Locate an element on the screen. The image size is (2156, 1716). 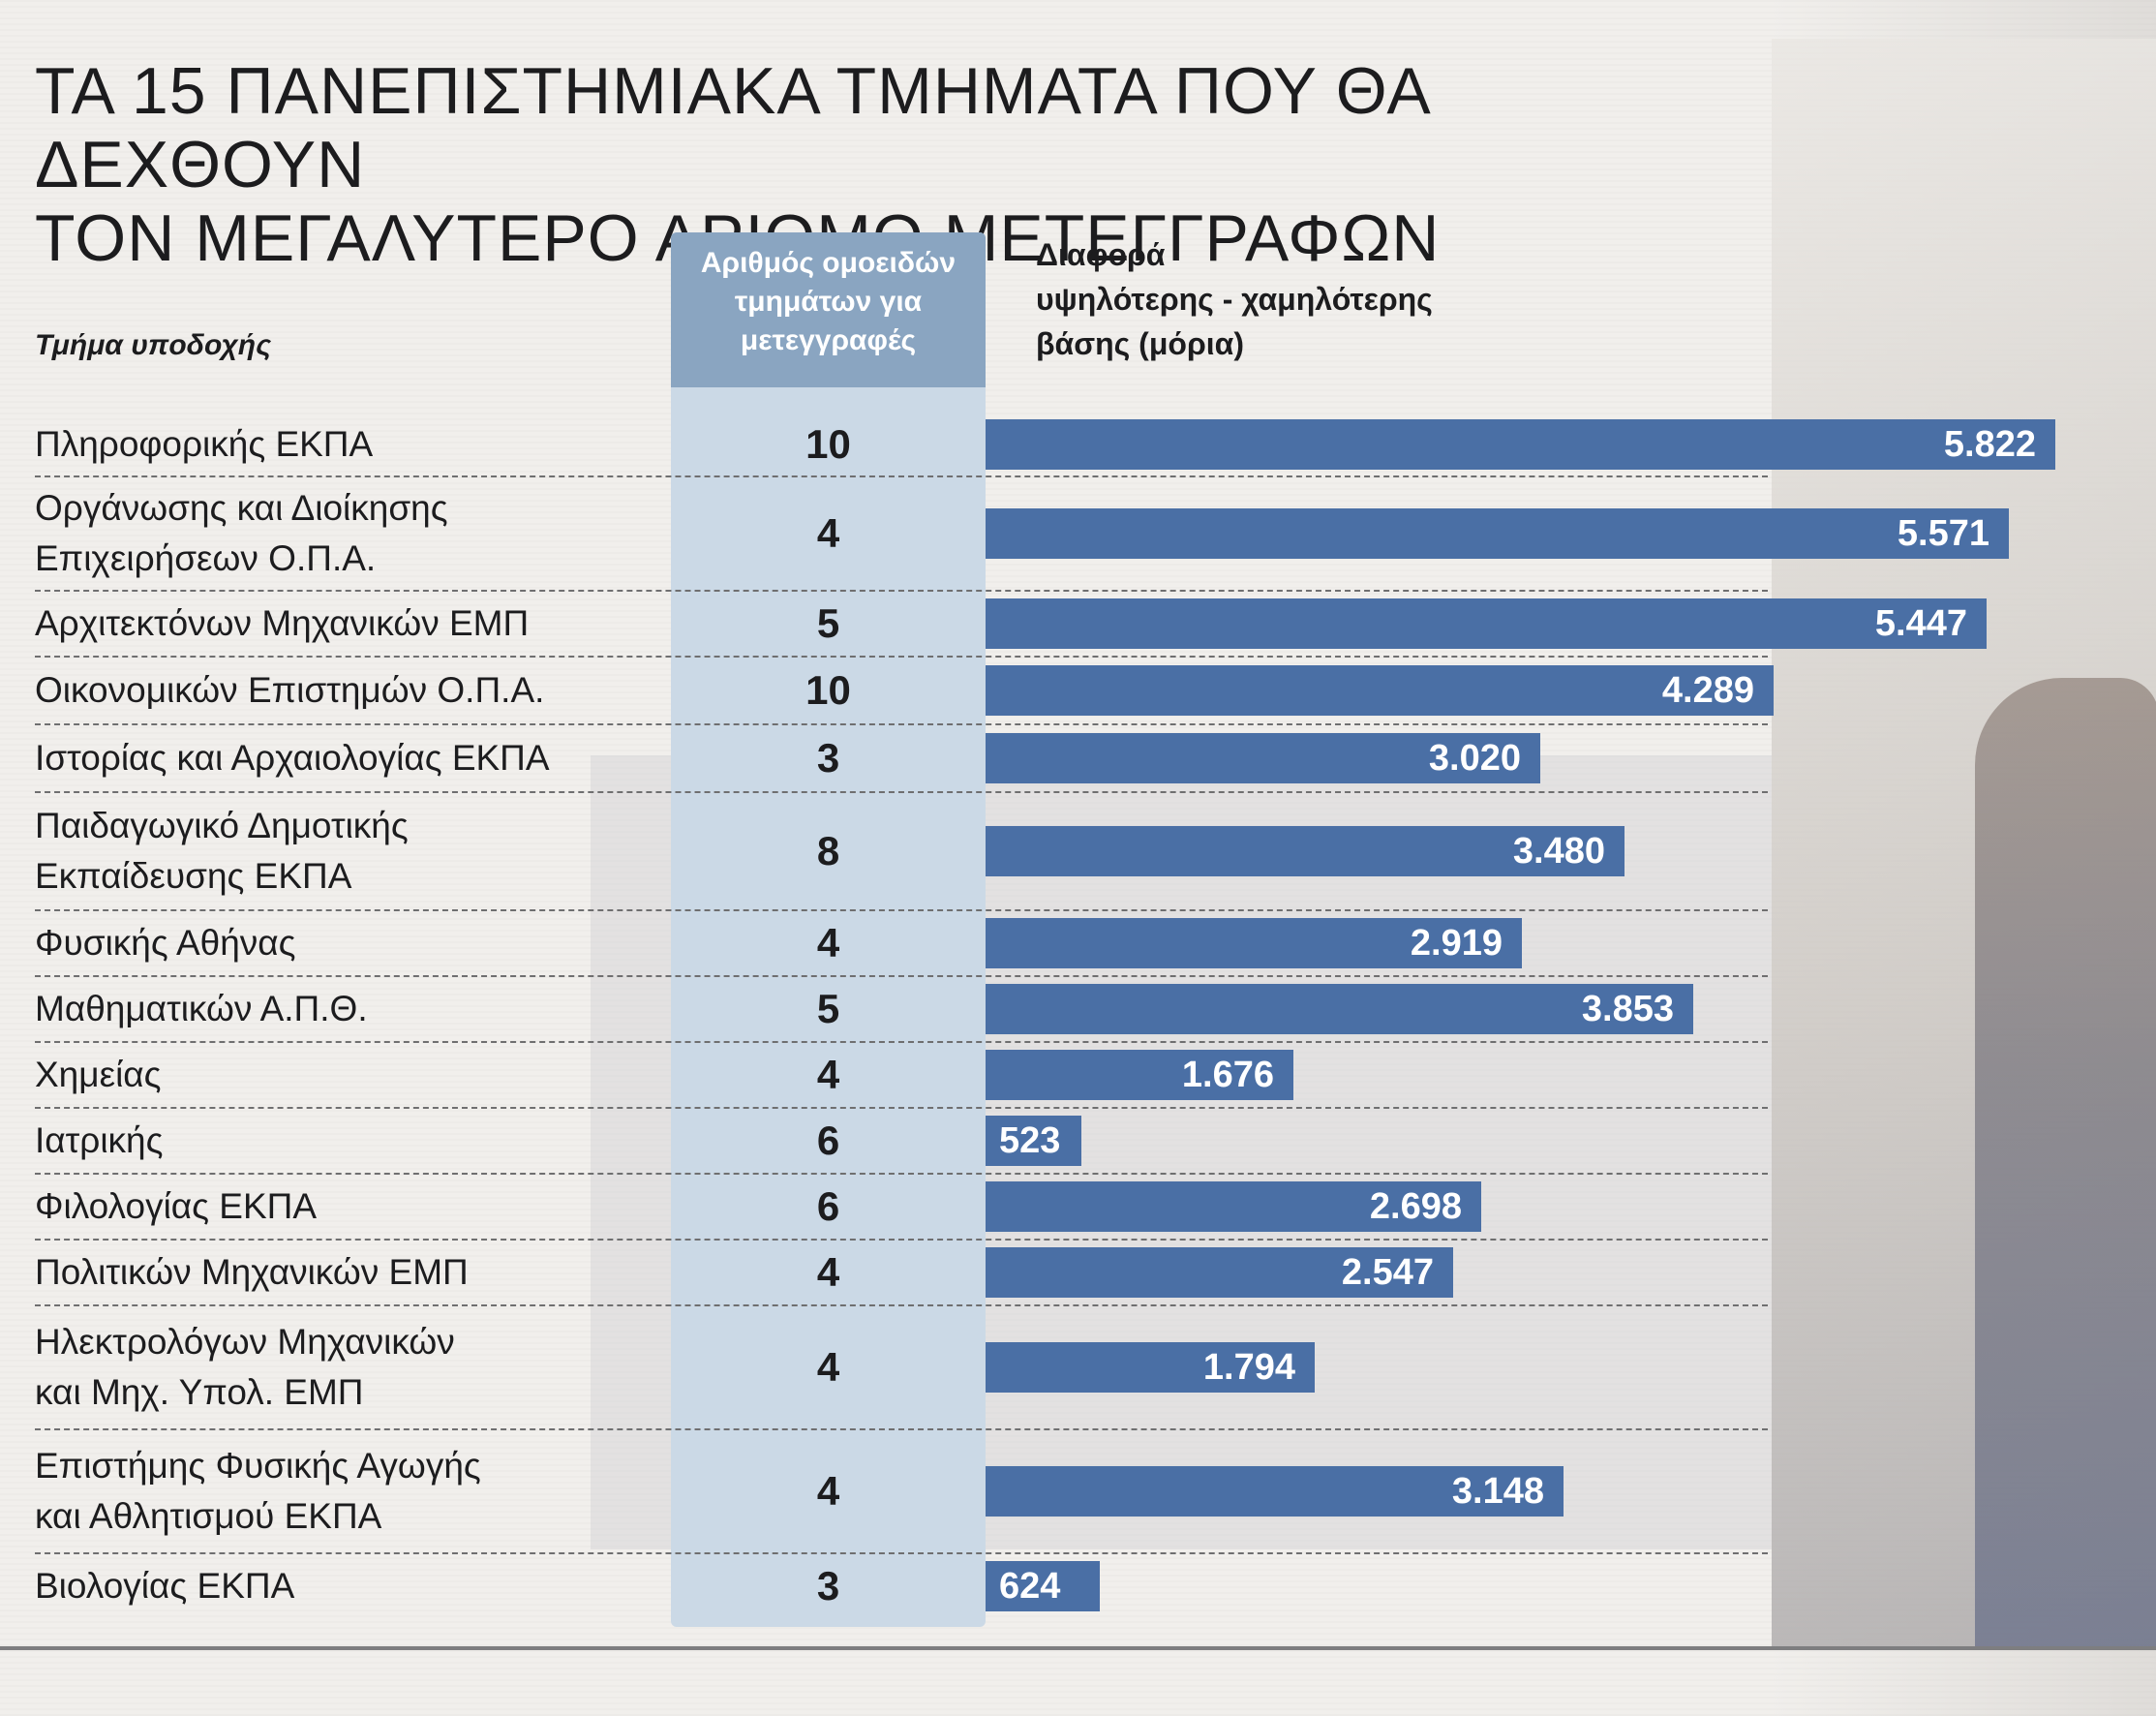
value-bar-label: 4.289 is located at coordinates (1708, 690).